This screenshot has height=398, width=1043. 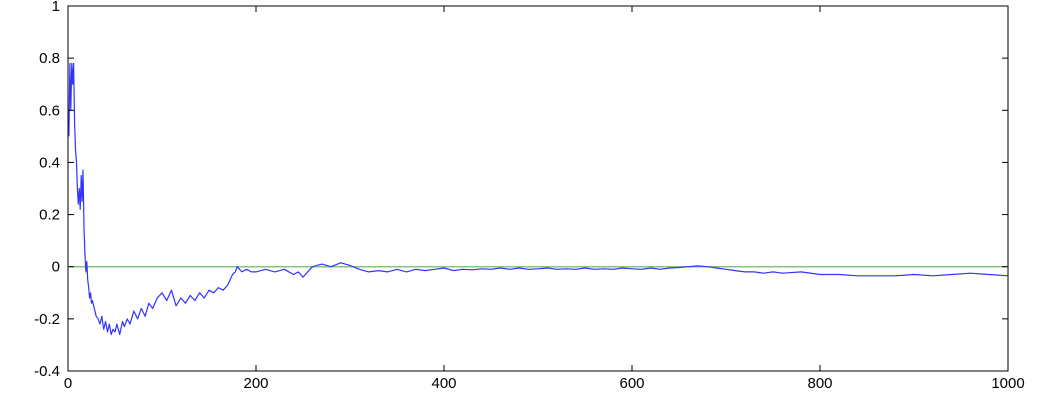 What do you see at coordinates (631, 383) in the screenshot?
I see `x-tick-label: 600` at bounding box center [631, 383].